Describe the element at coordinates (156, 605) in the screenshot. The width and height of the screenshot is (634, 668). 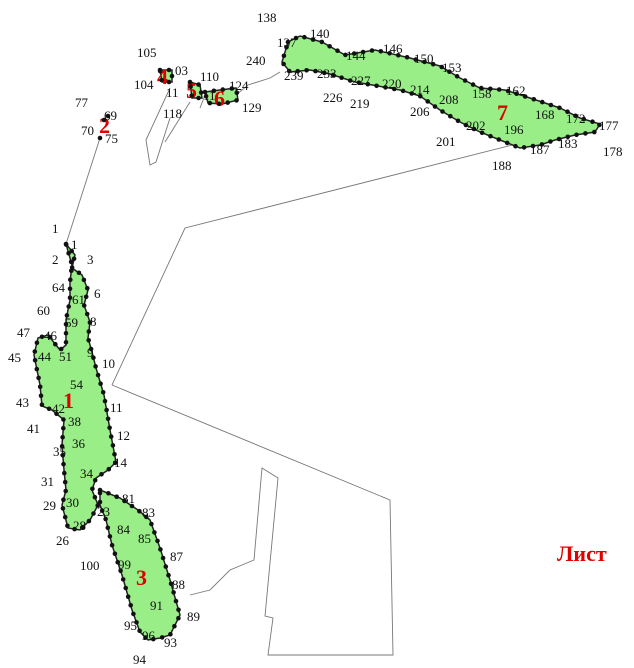
I see `point-label: 91` at that location.